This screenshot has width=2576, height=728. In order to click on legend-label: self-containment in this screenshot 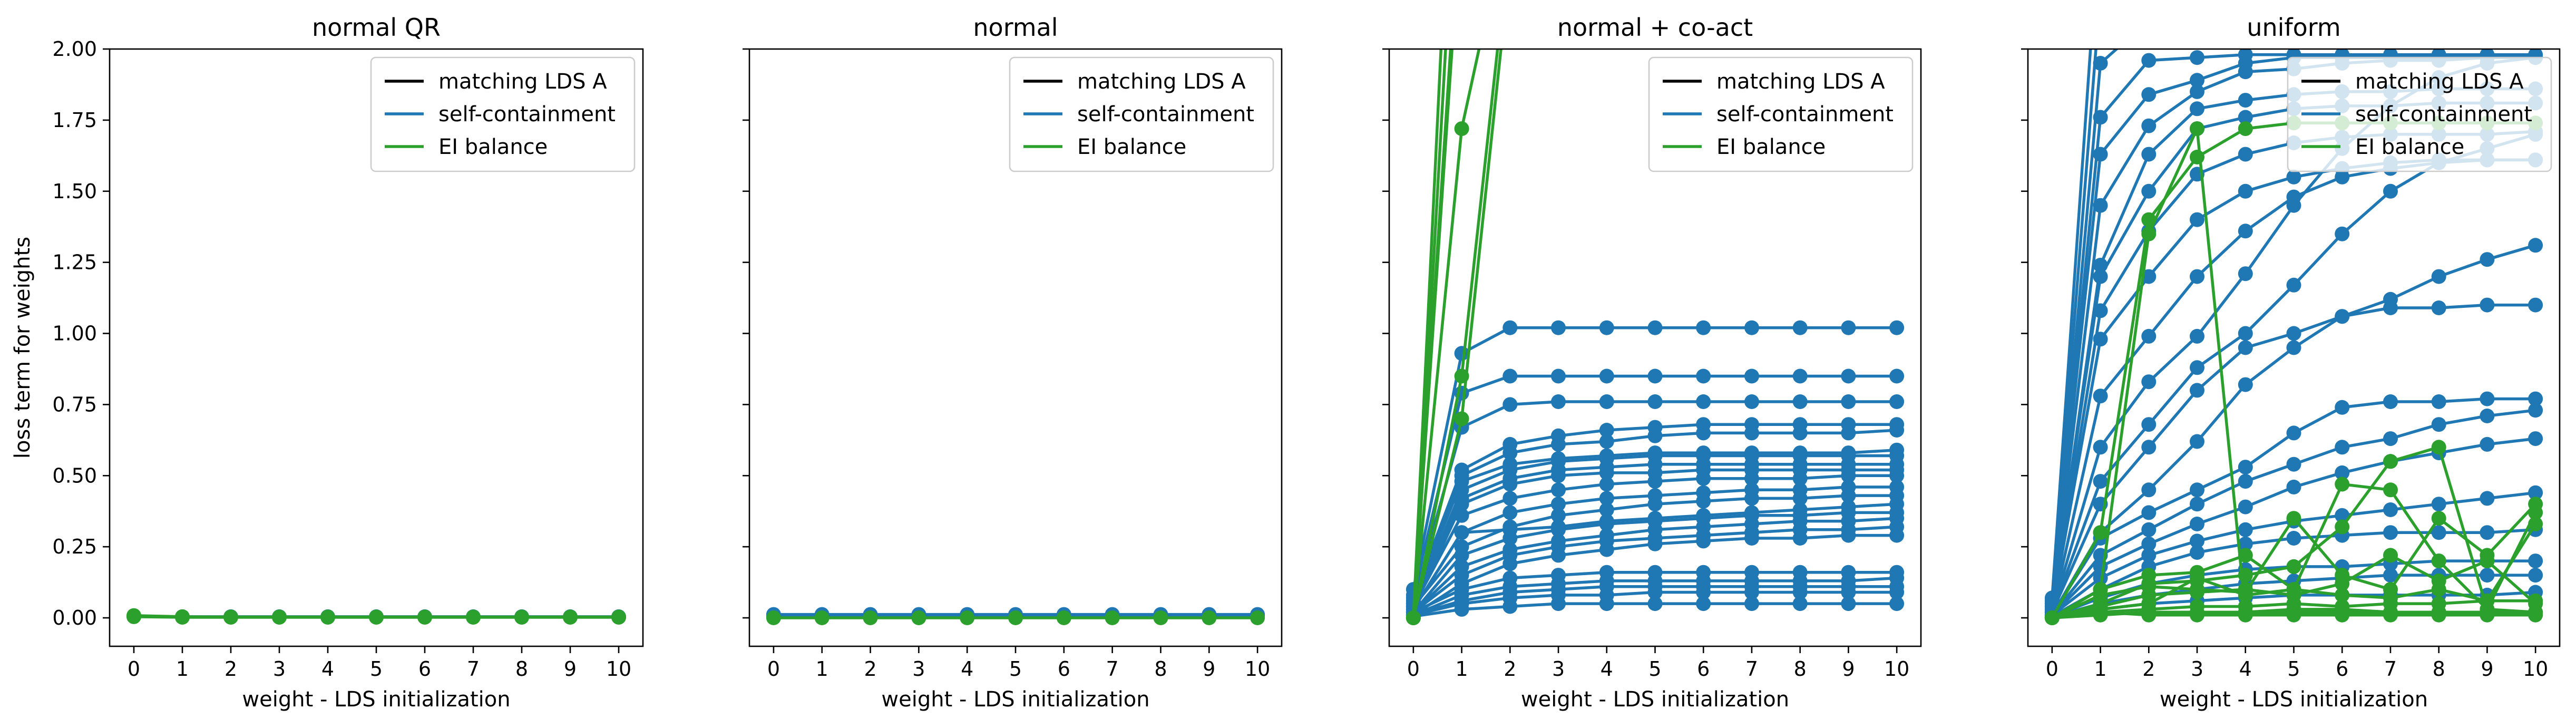, I will do `click(527, 114)`.